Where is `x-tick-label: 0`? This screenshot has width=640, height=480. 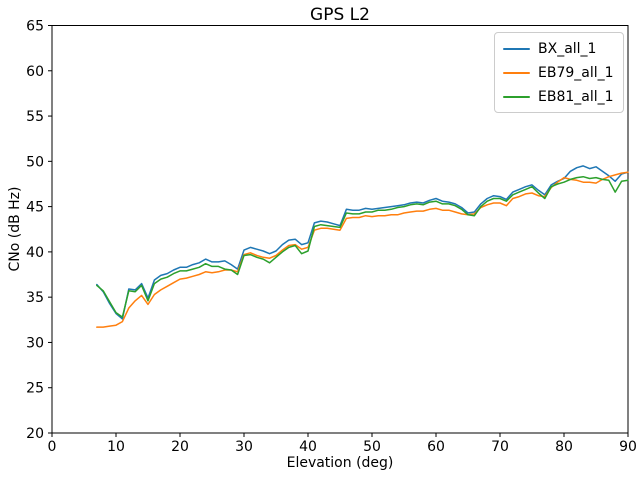
x-tick-label: 0 is located at coordinates (52, 447).